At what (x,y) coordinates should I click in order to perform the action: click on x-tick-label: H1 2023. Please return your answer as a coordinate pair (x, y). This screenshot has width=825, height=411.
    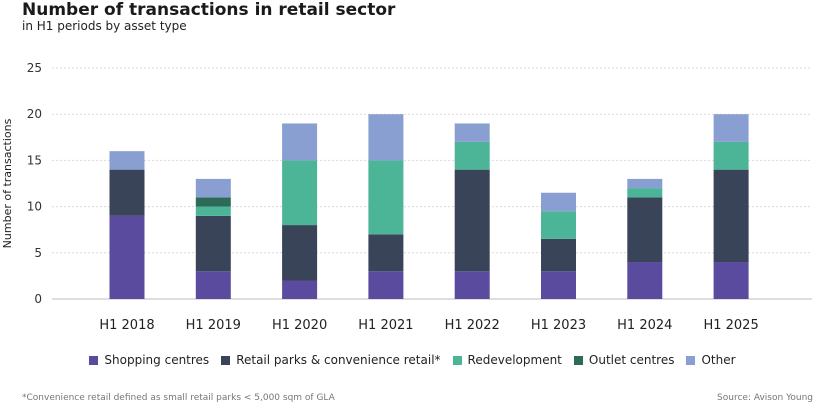
    Looking at the image, I should click on (558, 325).